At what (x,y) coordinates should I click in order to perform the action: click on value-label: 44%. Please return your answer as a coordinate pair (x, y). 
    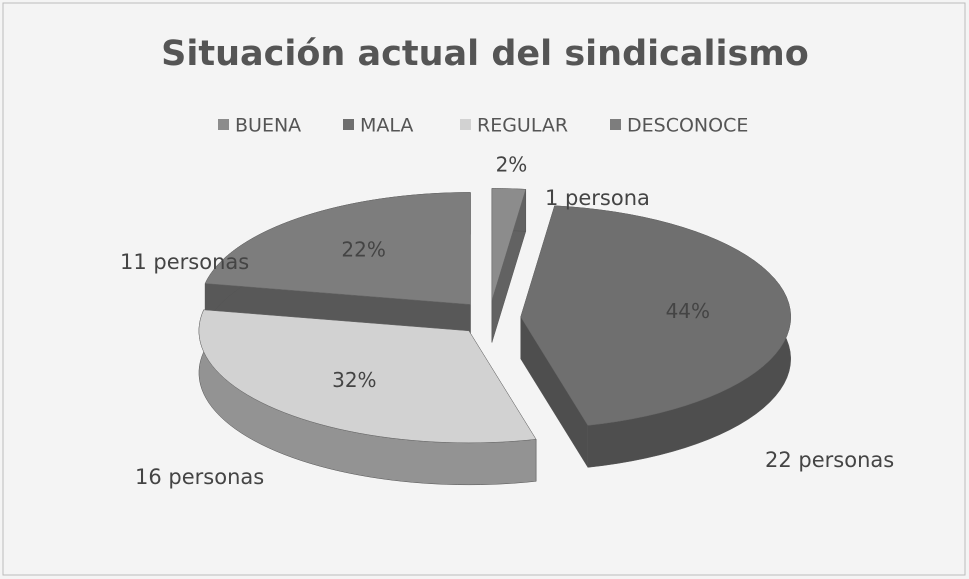
    Looking at the image, I should click on (688, 311).